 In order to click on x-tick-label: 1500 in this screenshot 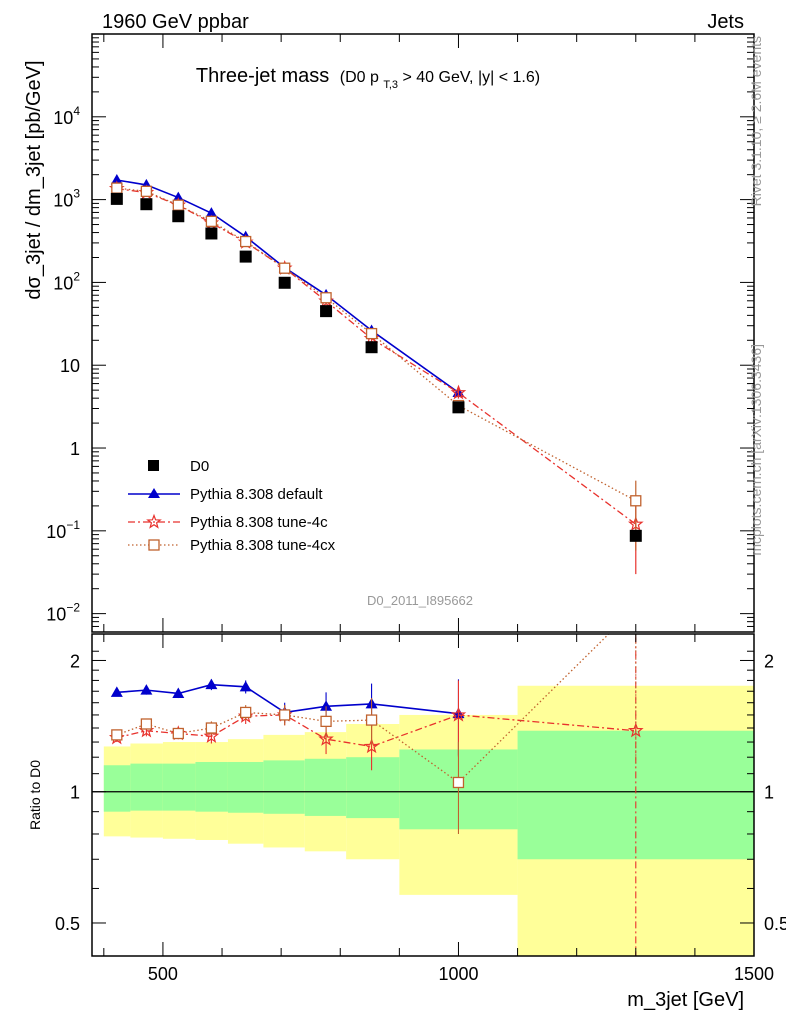, I will do `click(754, 974)`.